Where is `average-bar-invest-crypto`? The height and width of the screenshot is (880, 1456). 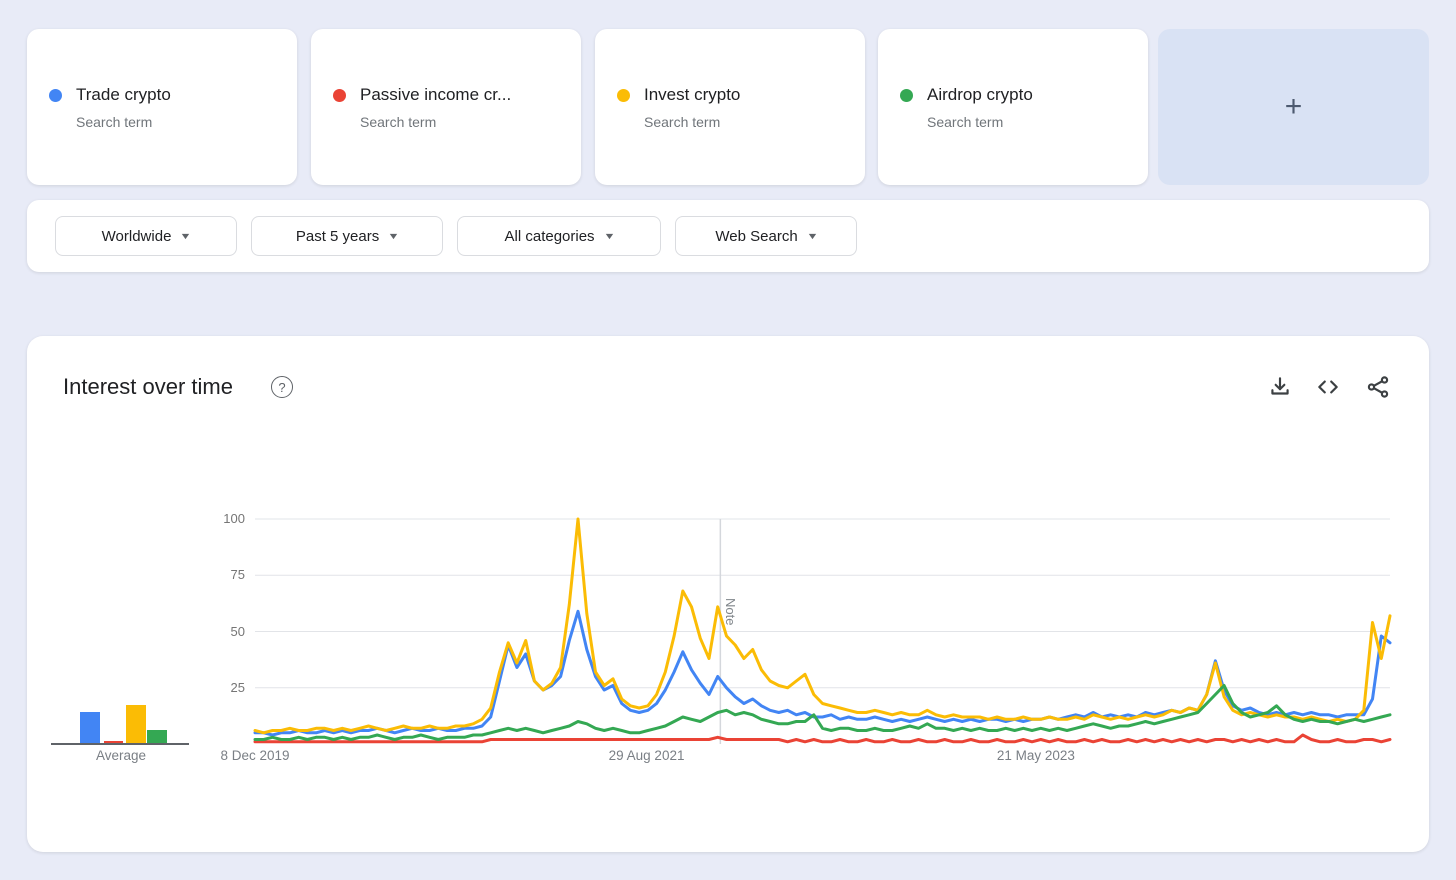 average-bar-invest-crypto is located at coordinates (136, 723).